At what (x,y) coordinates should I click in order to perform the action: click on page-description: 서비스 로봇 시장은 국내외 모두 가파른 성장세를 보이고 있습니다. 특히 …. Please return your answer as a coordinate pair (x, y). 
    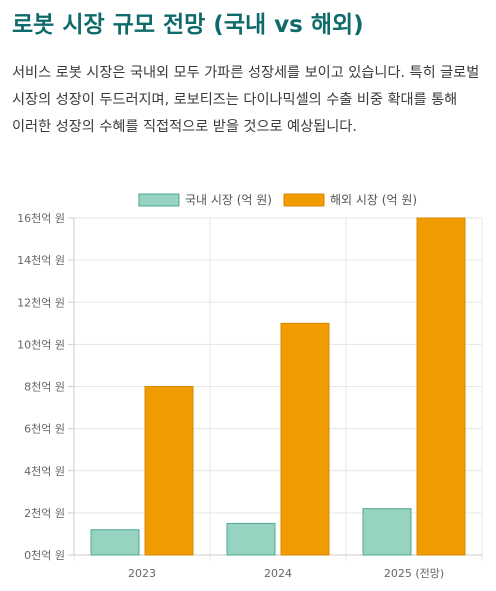
    Looking at the image, I should click on (246, 100).